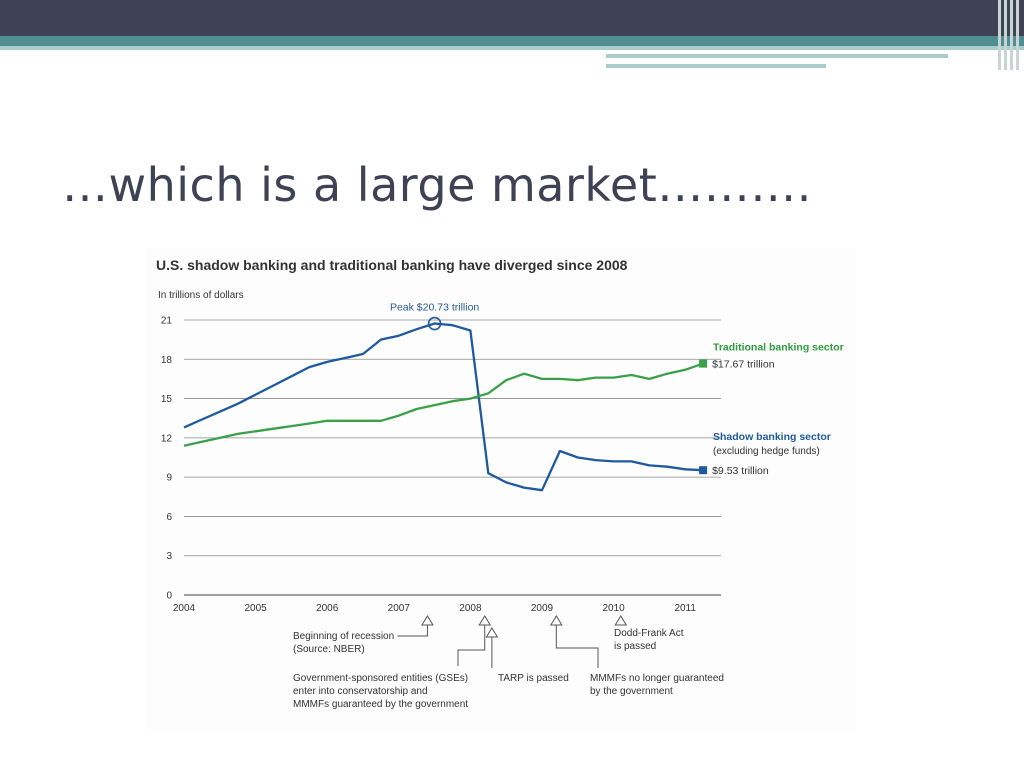  What do you see at coordinates (778, 348) in the screenshot?
I see `legend-label-traditional: Traditional banking sector` at bounding box center [778, 348].